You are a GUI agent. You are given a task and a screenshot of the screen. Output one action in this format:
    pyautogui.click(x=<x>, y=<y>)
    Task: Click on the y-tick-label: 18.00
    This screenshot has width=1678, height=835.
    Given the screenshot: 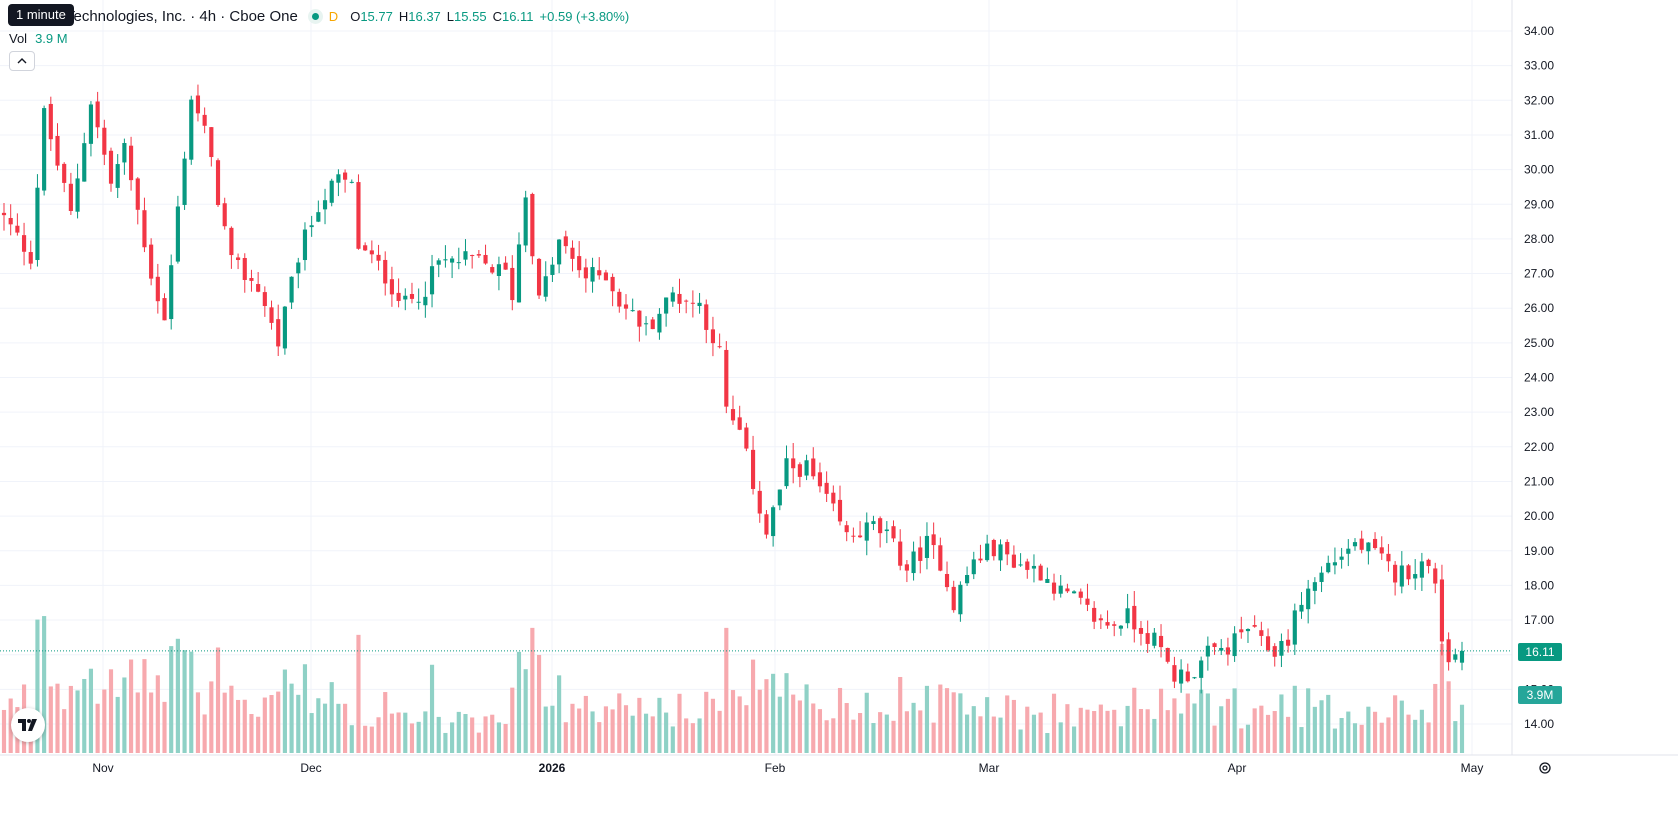 What is the action you would take?
    pyautogui.click(x=1539, y=585)
    